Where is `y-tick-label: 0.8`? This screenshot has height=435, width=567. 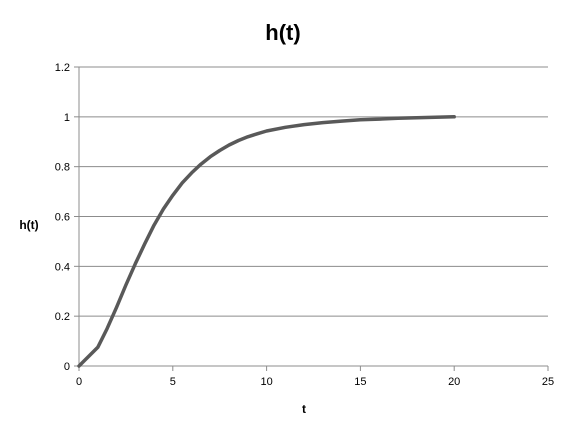 y-tick-label: 0.8 is located at coordinates (62, 168).